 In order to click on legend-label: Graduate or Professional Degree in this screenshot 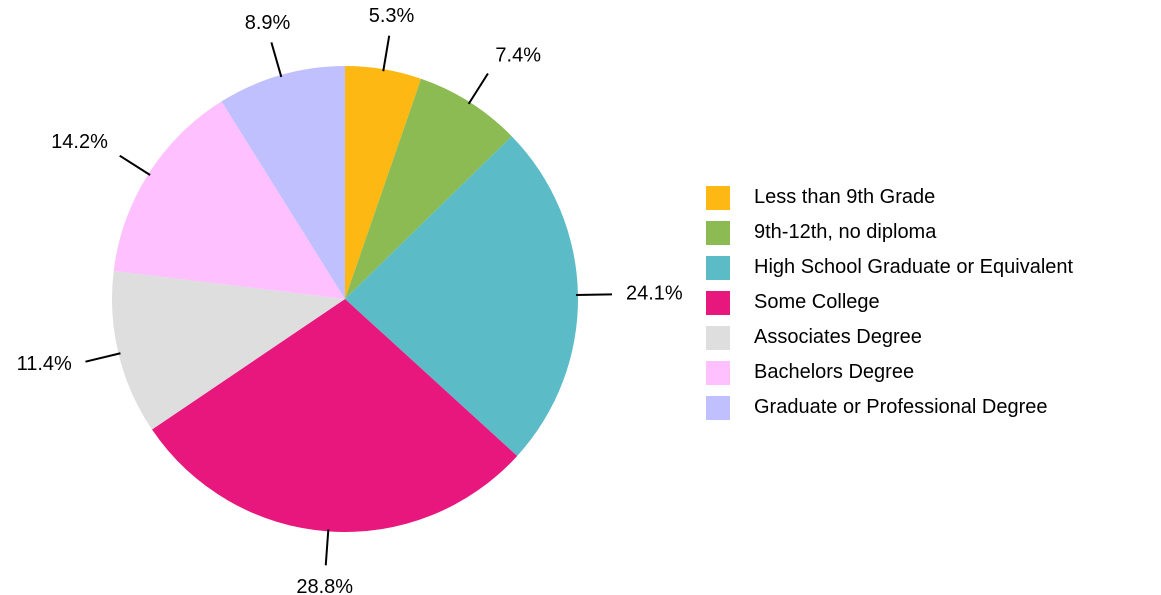, I will do `click(901, 407)`.